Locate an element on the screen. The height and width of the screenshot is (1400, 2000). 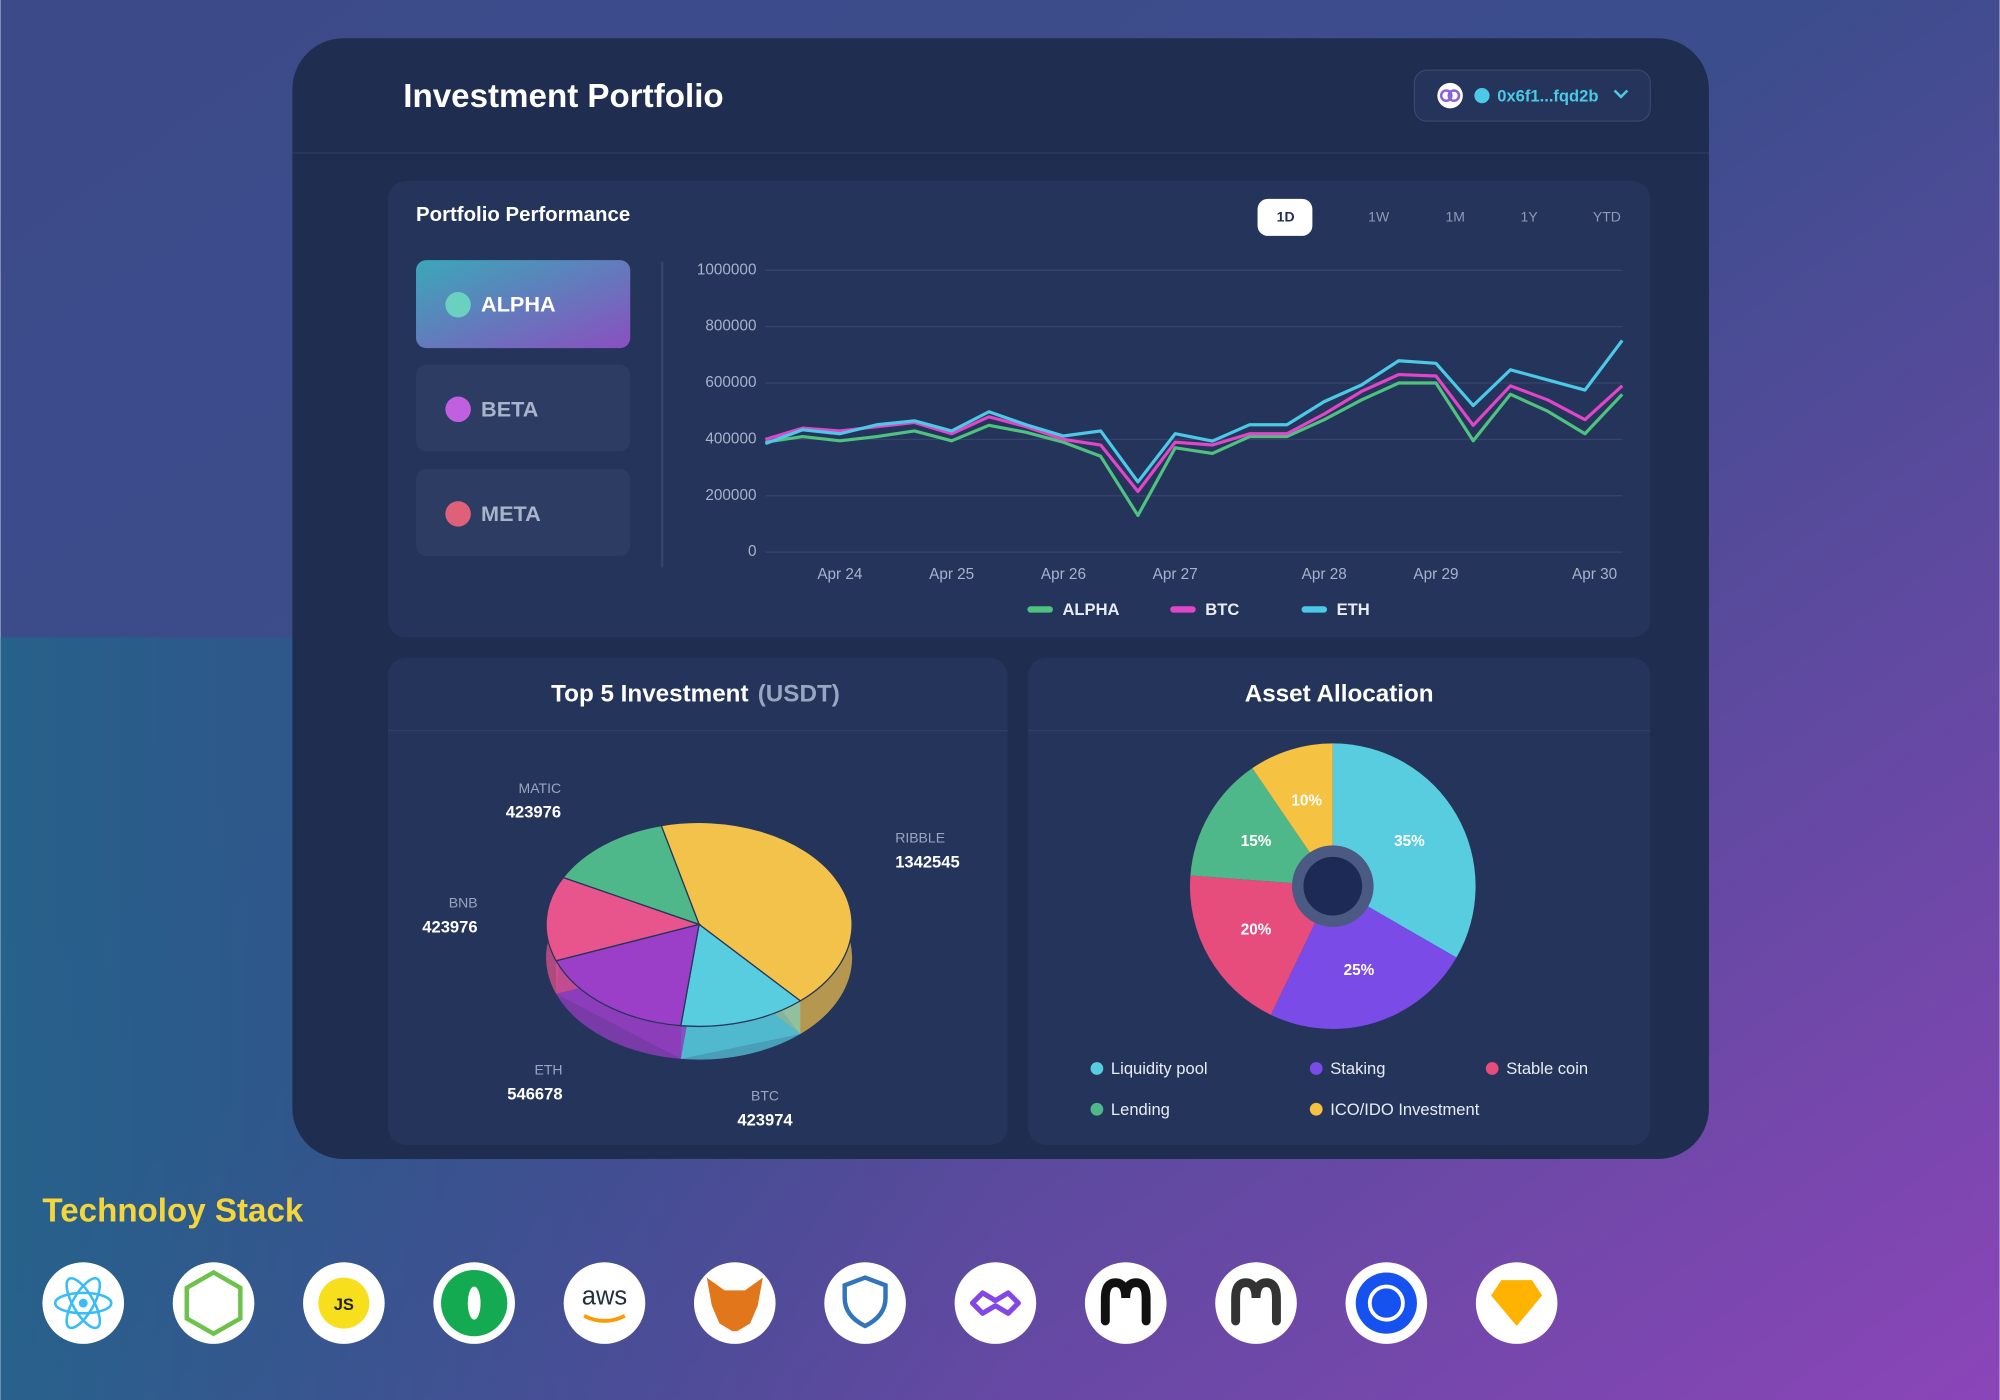
x-tick-label: Apr 26 is located at coordinates (1063, 574).